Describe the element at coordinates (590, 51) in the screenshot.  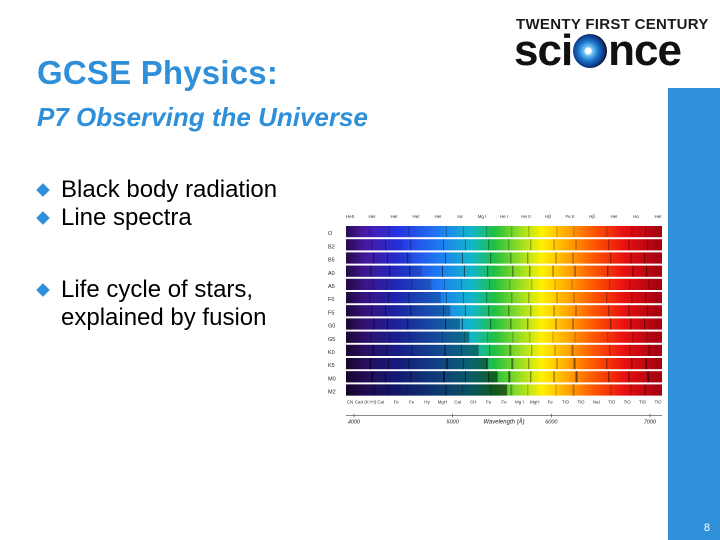
I see `galaxy-icon` at that location.